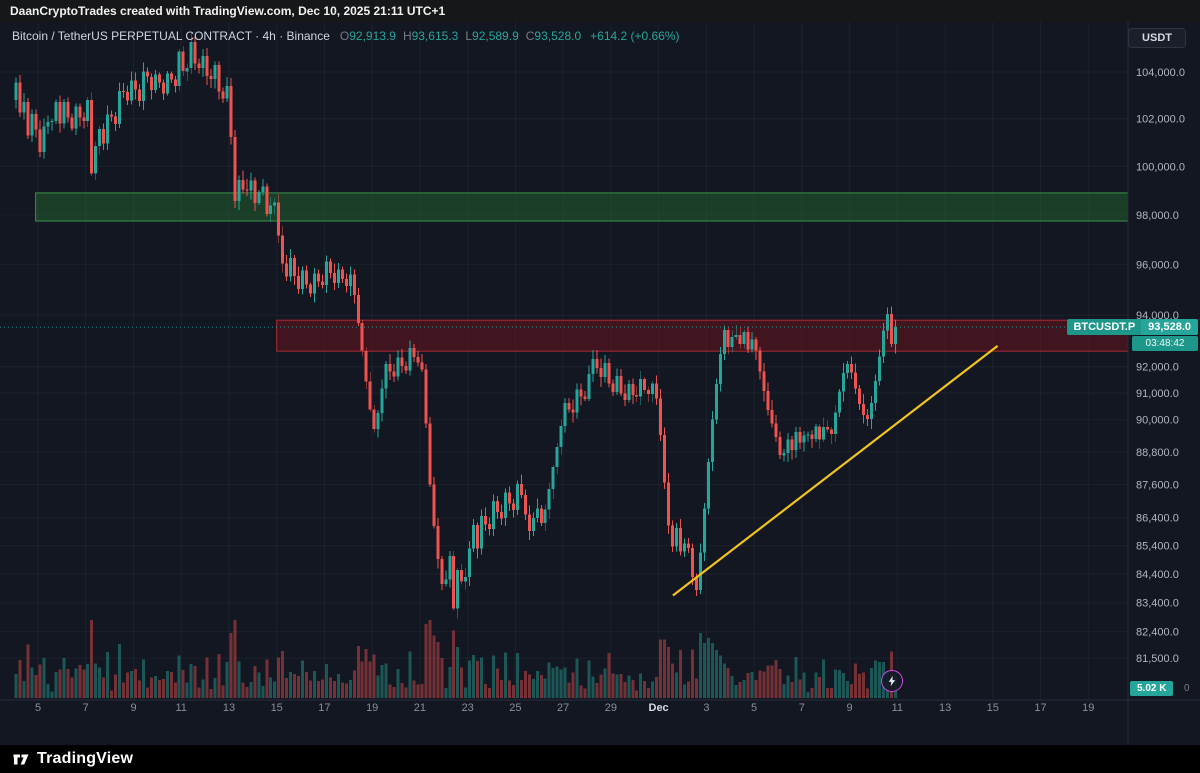 The image size is (1200, 773). Describe the element at coordinates (1157, 519) in the screenshot. I see `svg-text: 86,400.0` at that location.